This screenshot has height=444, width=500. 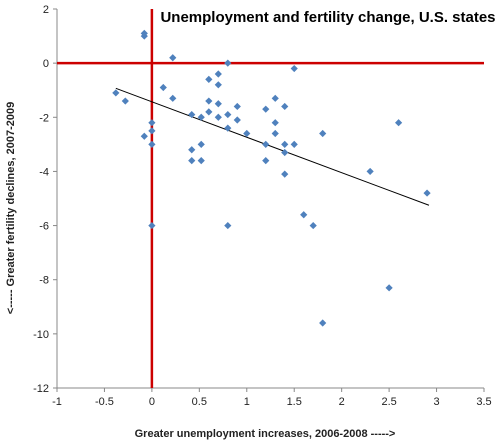 I want to click on x-tick-label: 3, so click(x=436, y=402).